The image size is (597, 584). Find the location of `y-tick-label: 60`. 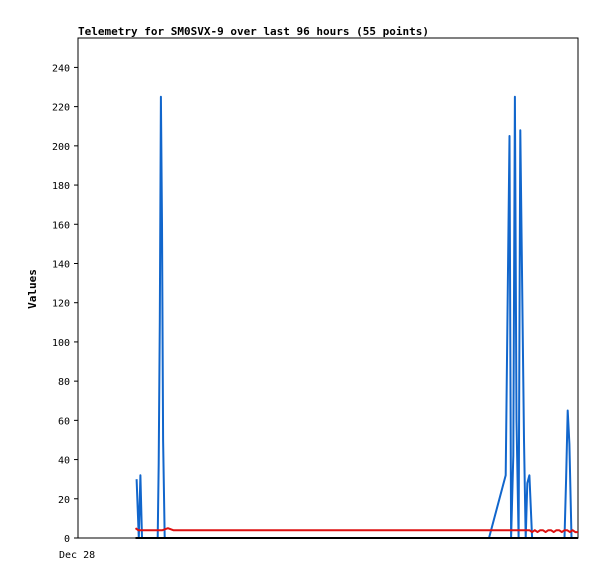

y-tick-label: 60 is located at coordinates (64, 421).